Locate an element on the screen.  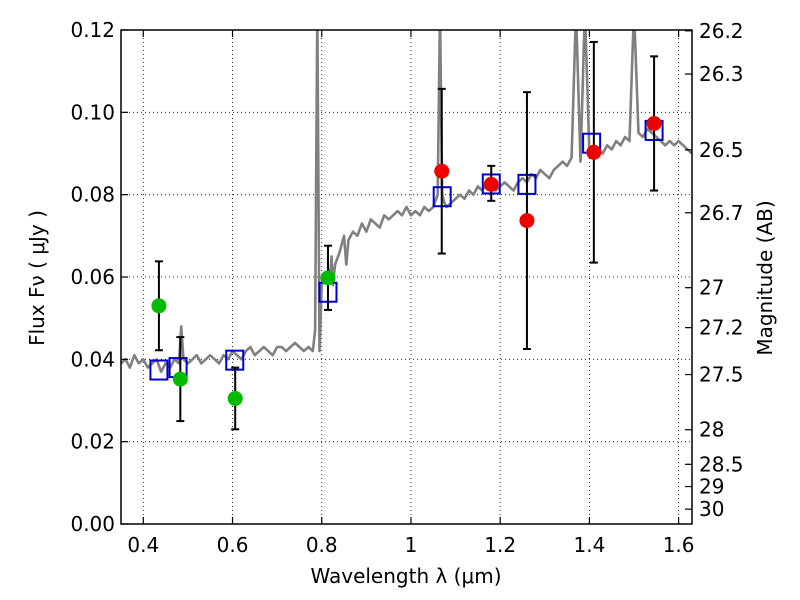
magnitude-tick-label: 28.5 is located at coordinates (721, 464).